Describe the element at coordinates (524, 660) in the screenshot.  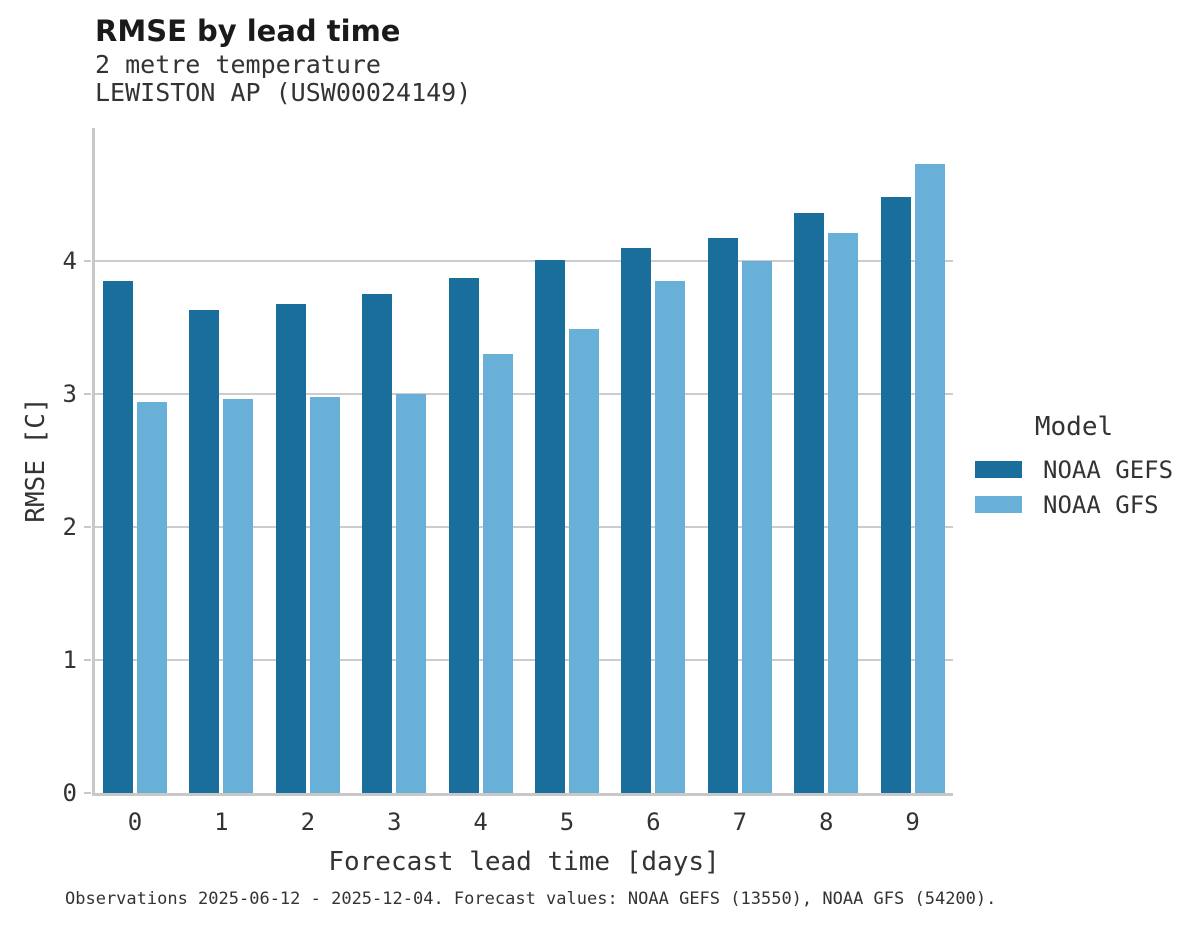
I see `gridline-y1` at that location.